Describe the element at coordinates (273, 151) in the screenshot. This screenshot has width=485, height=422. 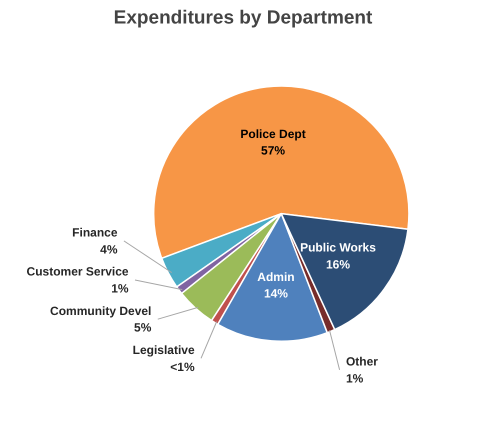
I see `data-label: 57%` at that location.